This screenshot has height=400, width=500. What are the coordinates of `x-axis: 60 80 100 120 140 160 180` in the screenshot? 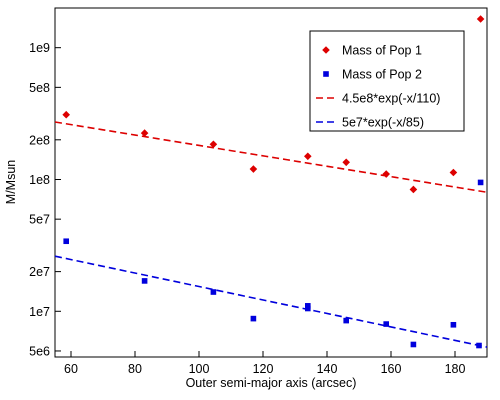 It's located at (264, 363).